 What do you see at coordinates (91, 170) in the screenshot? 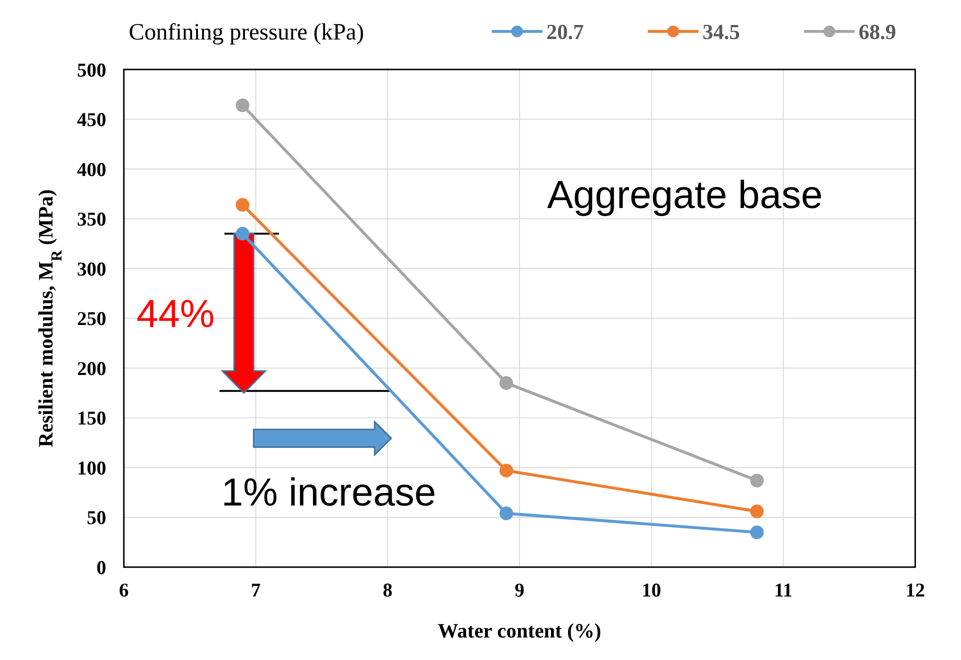
I see `y-tick-label: 400` at bounding box center [91, 170].